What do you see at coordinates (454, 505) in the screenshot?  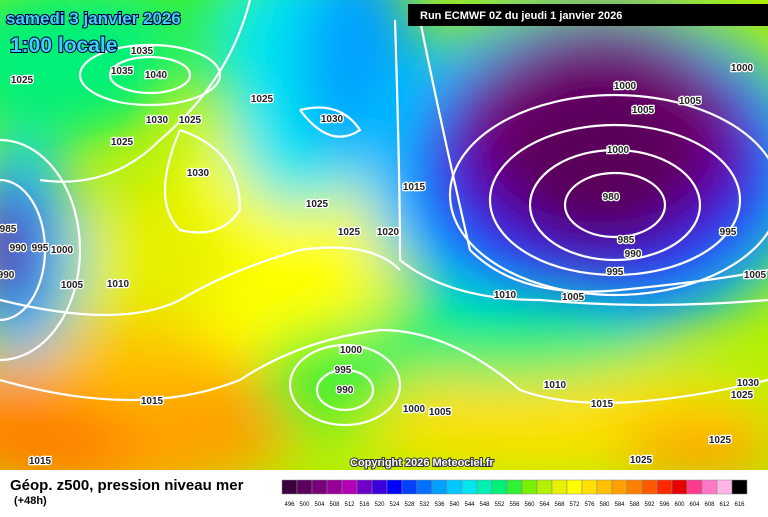 I see `color-label: 540` at bounding box center [454, 505].